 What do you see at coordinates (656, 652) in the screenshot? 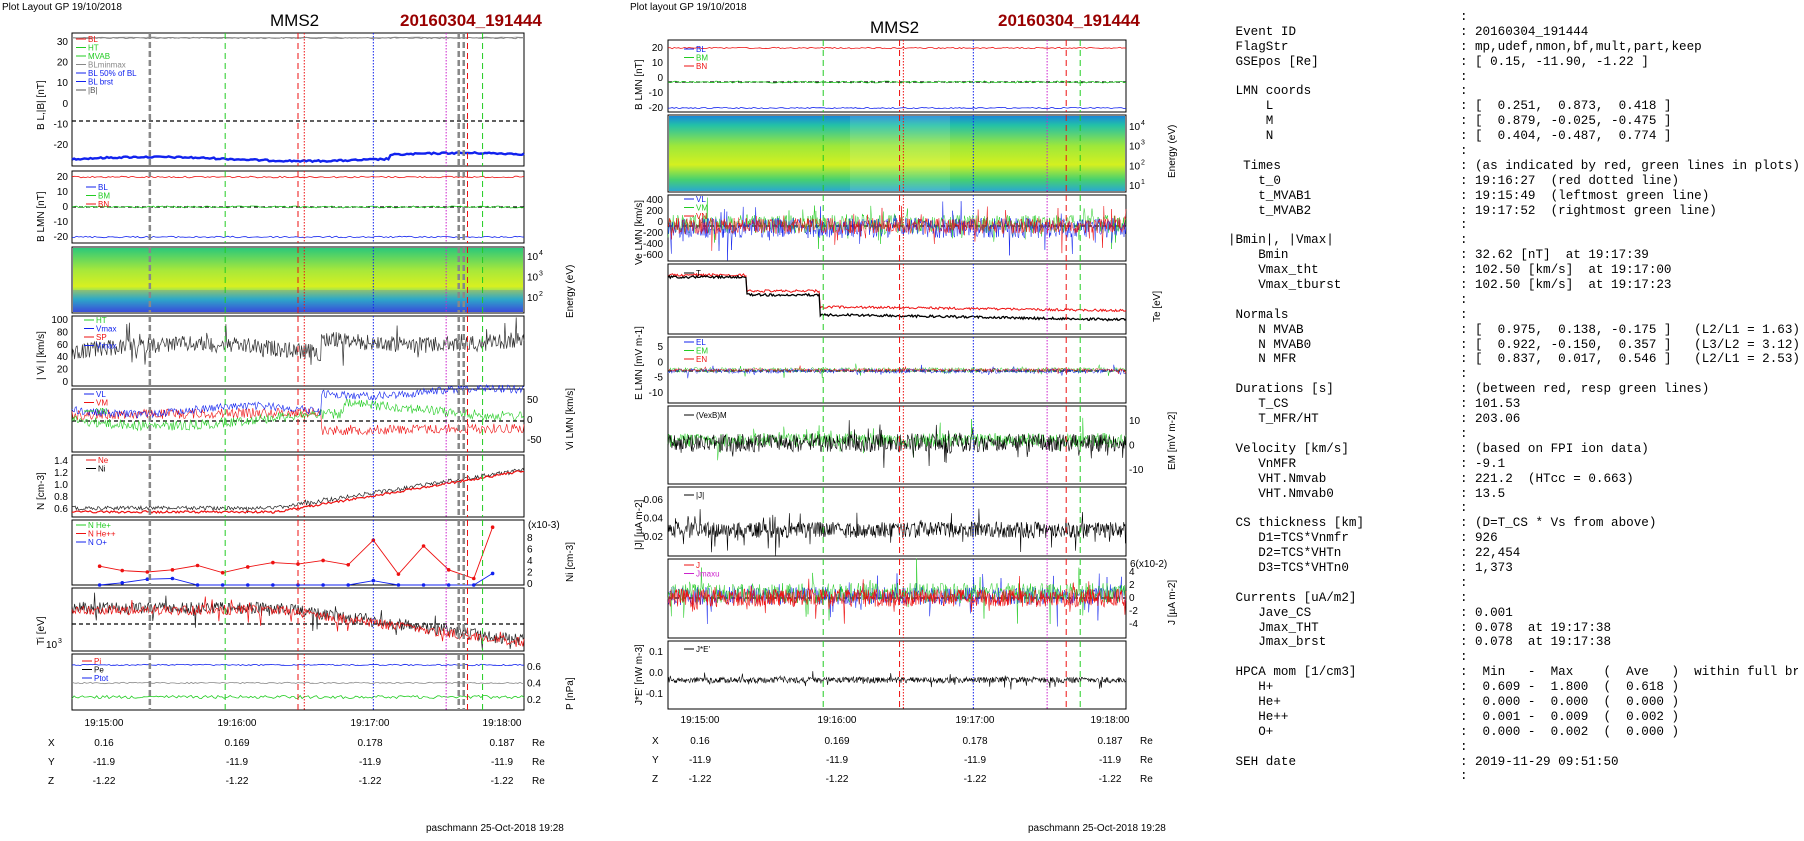
I see `right-je-tick-1: 0.1` at bounding box center [656, 652].